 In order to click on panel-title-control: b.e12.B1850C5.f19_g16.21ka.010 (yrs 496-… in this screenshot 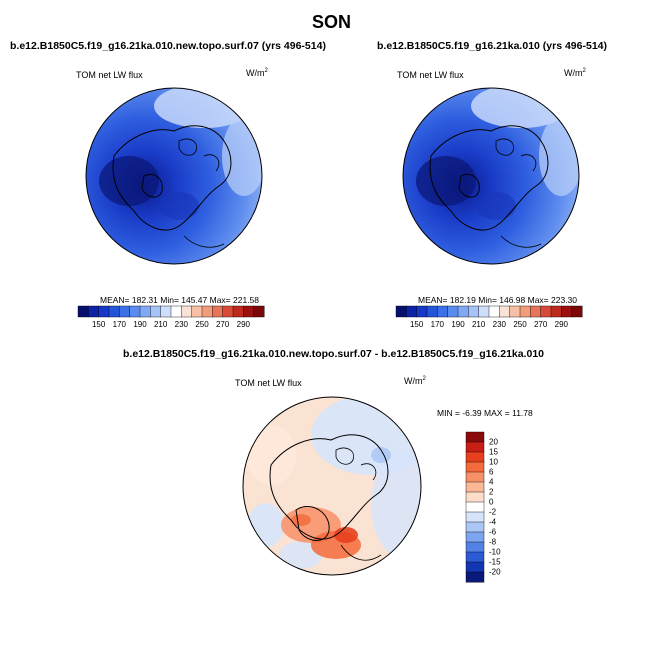, I will do `click(492, 46)`.